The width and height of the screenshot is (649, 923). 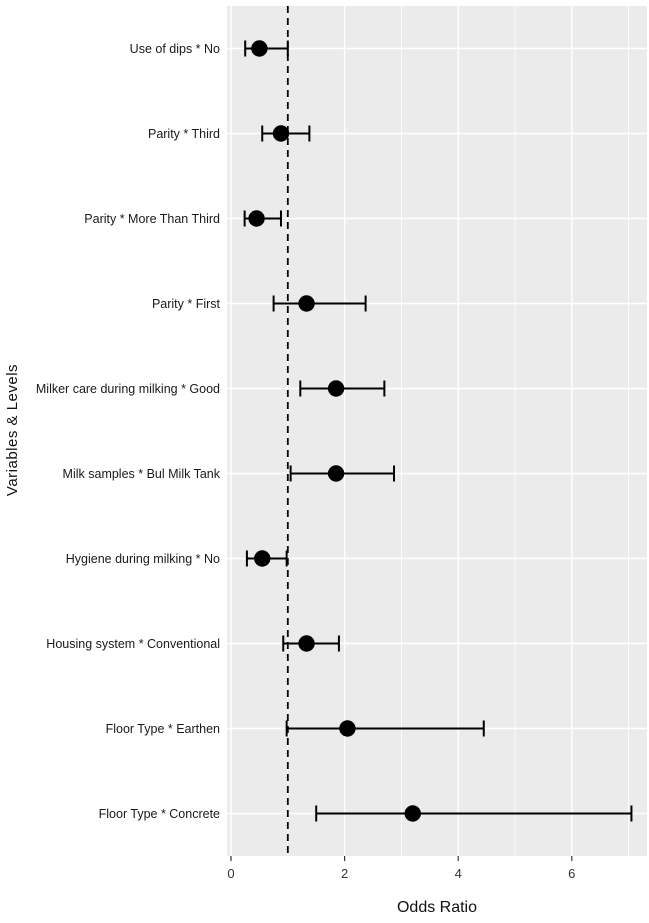 I want to click on x-tick-label: 4, so click(x=458, y=873).